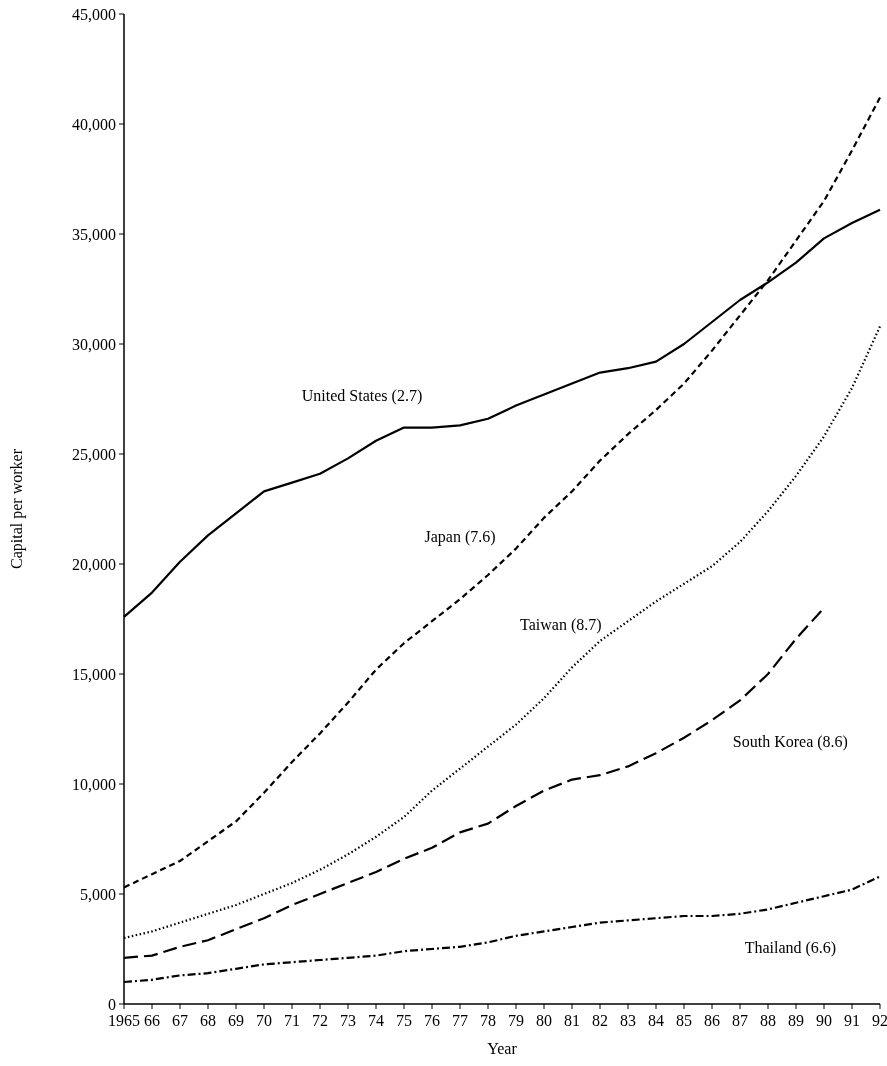  I want to click on series-label: South Korea (8.6), so click(790, 741).